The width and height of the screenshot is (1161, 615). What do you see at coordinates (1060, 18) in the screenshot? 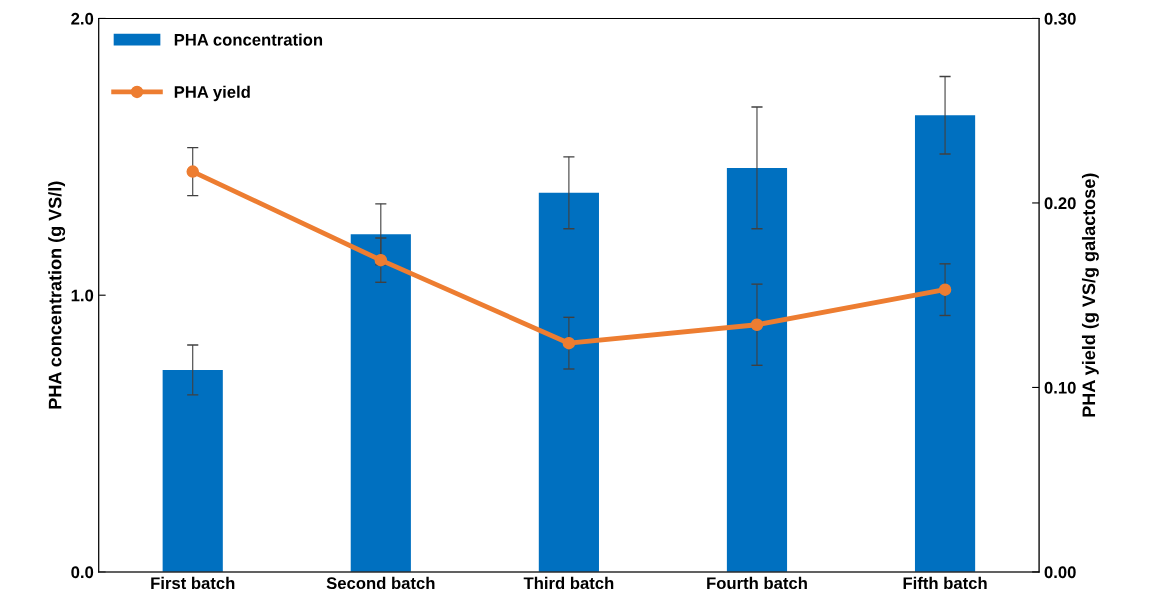
I see `y2-tick-label: 0.30` at bounding box center [1060, 18].